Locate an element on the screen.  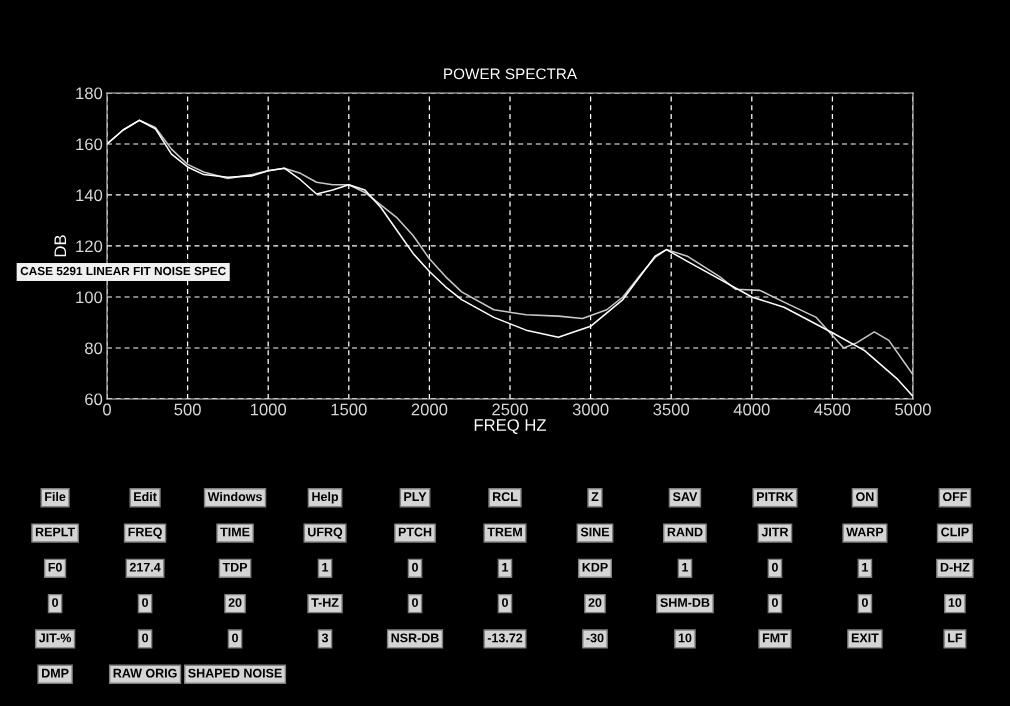
x-tick-label: 500 is located at coordinates (187, 409).